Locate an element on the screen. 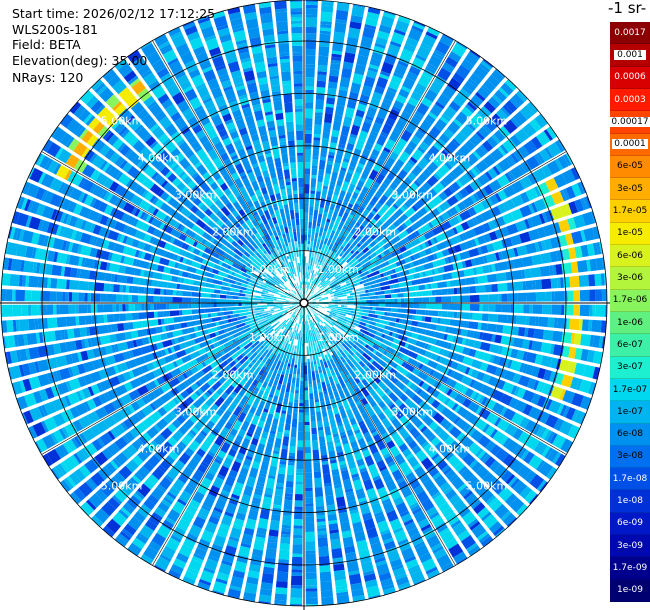 The width and height of the screenshot is (650, 610). colorbar-tick-label: 1e-08 is located at coordinates (630, 501).